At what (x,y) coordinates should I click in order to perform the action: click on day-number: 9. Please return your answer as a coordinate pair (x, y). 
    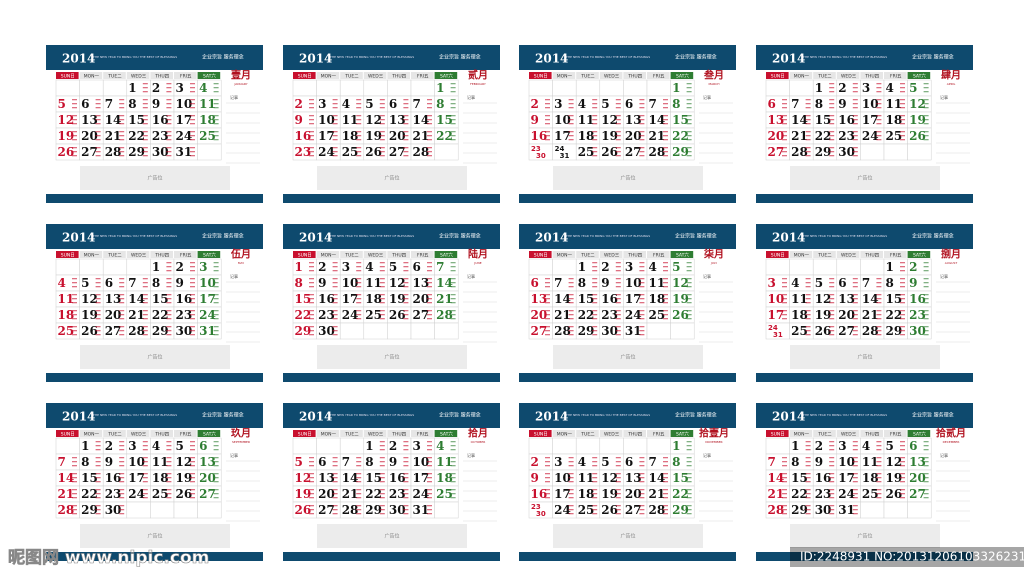
    Looking at the image, I should click on (322, 283).